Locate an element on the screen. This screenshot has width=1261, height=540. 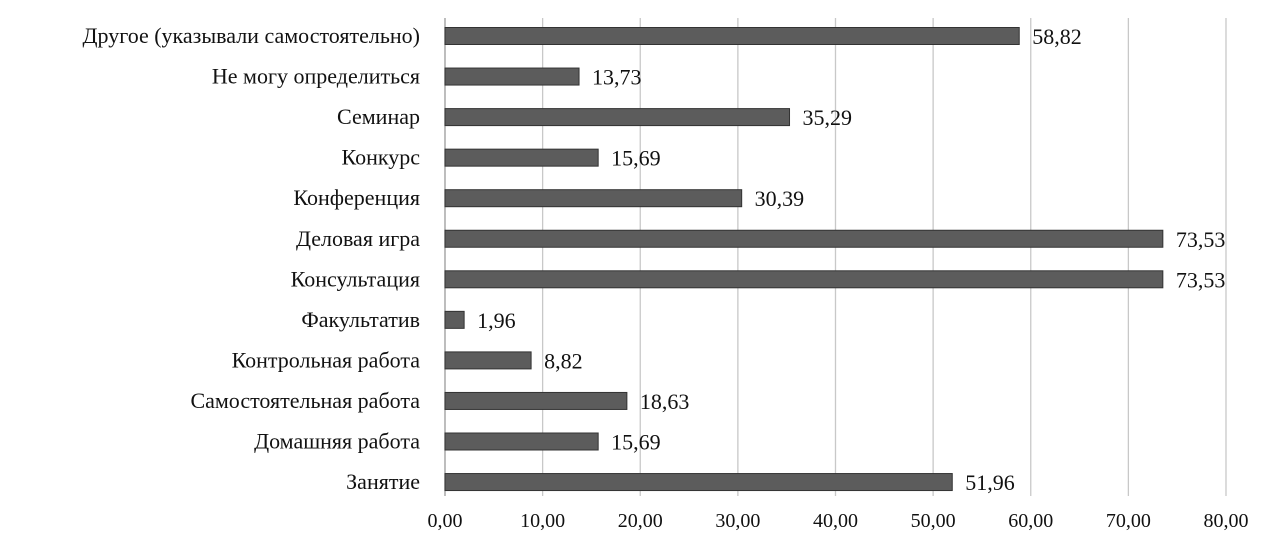
category-label: Семинар is located at coordinates (378, 116).